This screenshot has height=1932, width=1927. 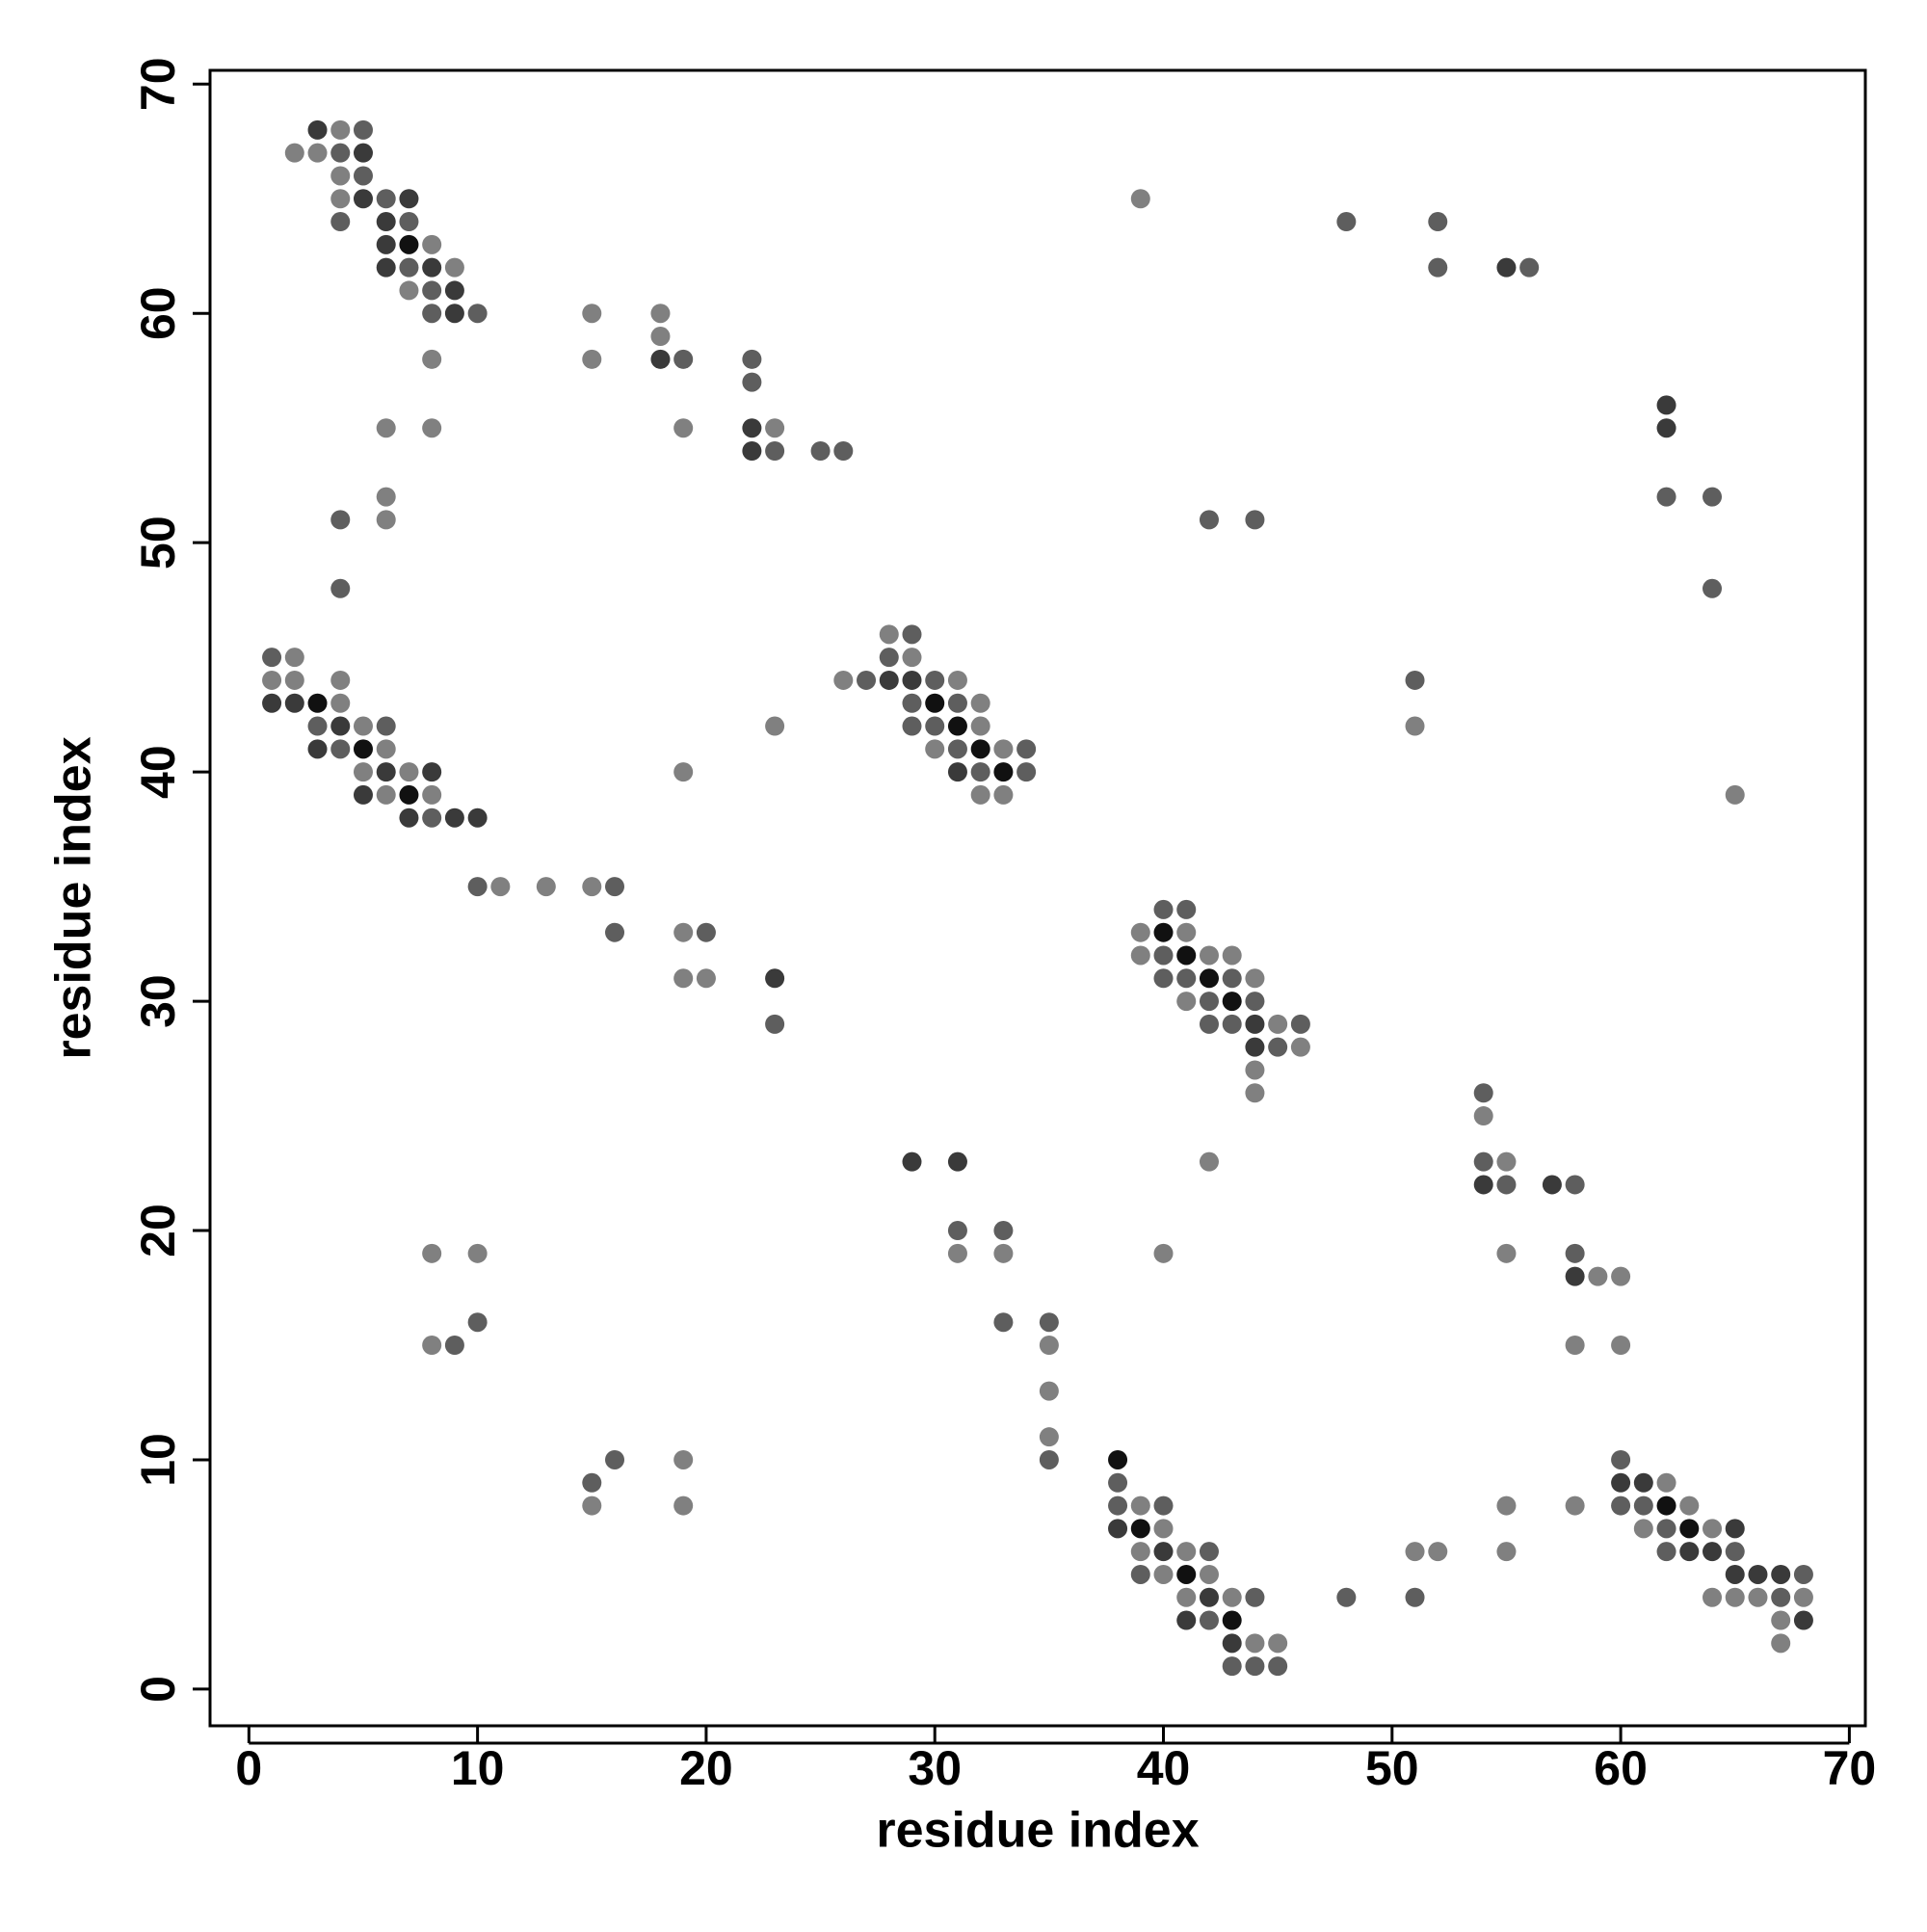 I want to click on x-tick-label: 70, so click(x=1850, y=1768).